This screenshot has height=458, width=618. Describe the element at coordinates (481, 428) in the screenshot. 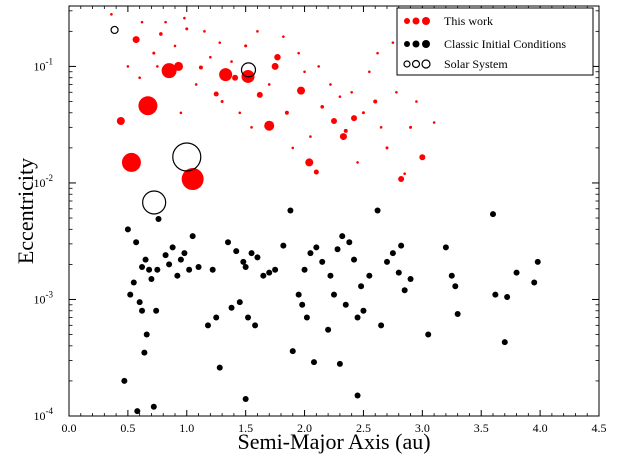

I see `x-tick-label: 3.5` at that location.